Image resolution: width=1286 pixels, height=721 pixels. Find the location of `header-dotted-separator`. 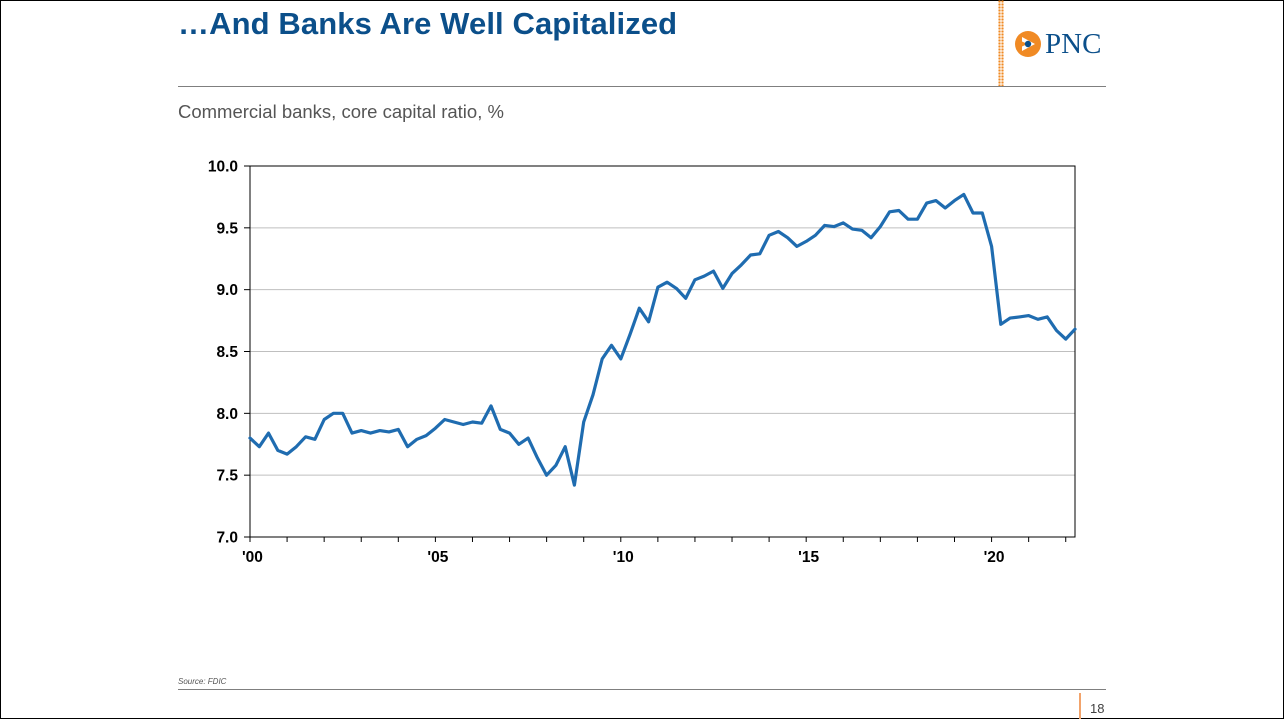

header-dotted-separator is located at coordinates (1001, 43).